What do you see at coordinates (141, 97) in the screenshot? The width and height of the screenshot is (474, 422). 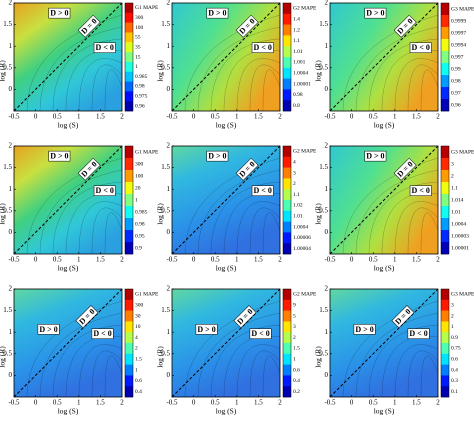 I see `colorbar-label: 0.975` at bounding box center [141, 97].